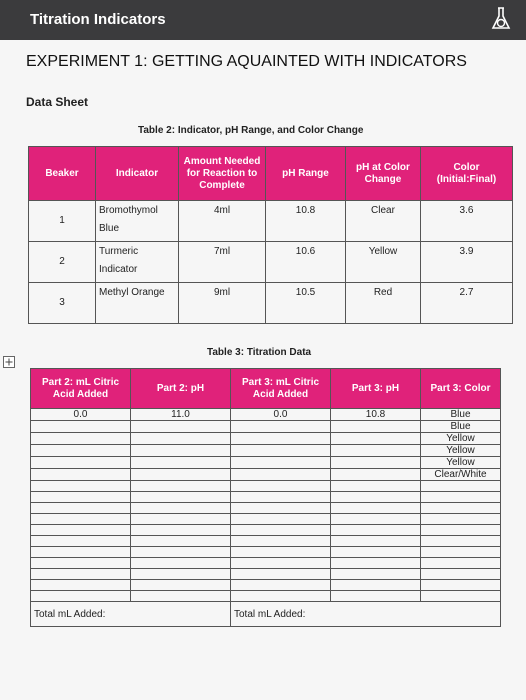 The height and width of the screenshot is (700, 526). I want to click on section-title: Data Sheet, so click(57, 102).